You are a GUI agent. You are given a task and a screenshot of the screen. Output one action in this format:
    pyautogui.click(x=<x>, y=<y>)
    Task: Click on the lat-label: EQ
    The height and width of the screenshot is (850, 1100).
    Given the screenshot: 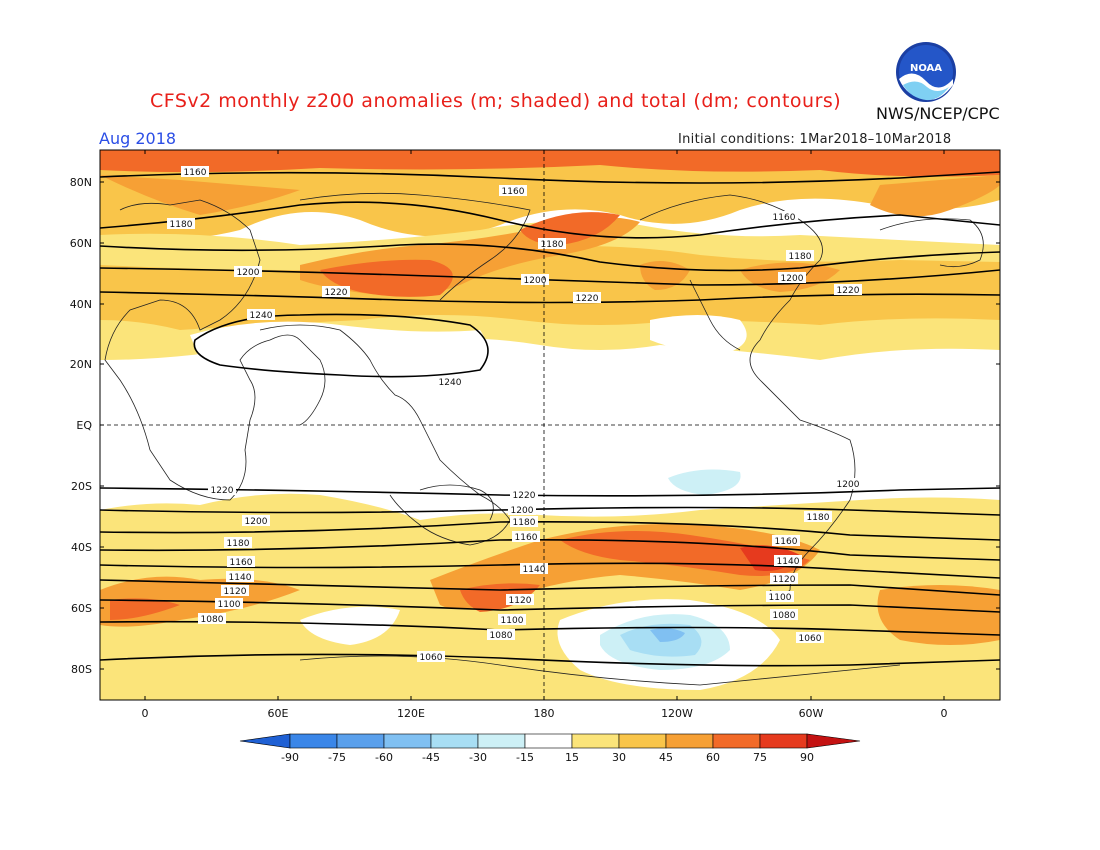 What is the action you would take?
    pyautogui.click(x=84, y=425)
    